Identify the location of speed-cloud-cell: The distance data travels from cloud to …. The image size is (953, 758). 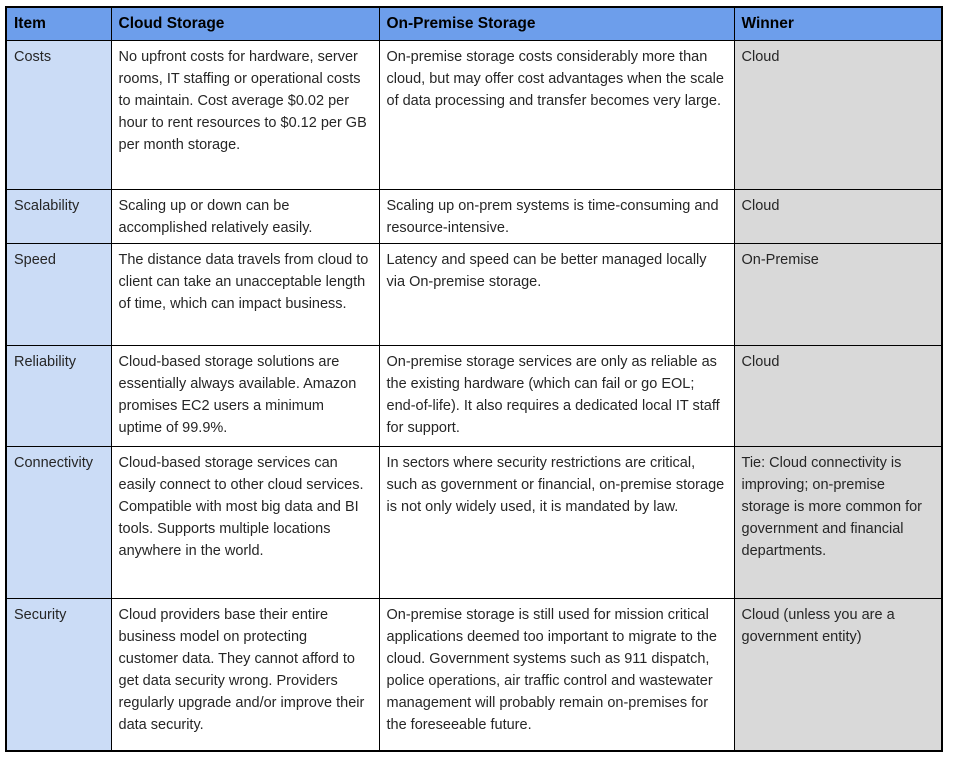
(245, 294).